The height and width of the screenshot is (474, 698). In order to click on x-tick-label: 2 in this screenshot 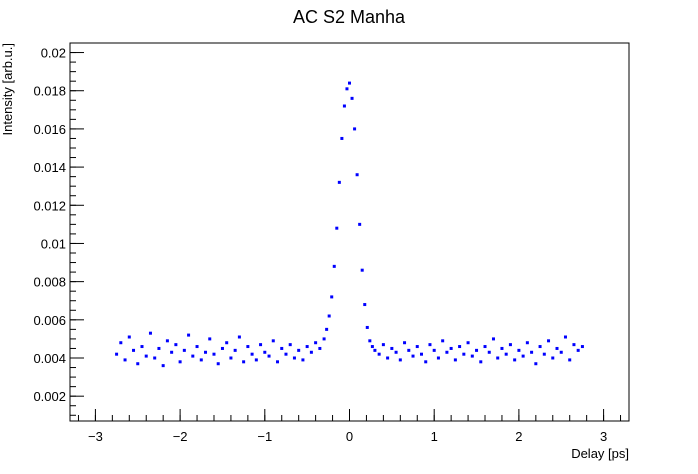, I will do `click(518, 436)`.